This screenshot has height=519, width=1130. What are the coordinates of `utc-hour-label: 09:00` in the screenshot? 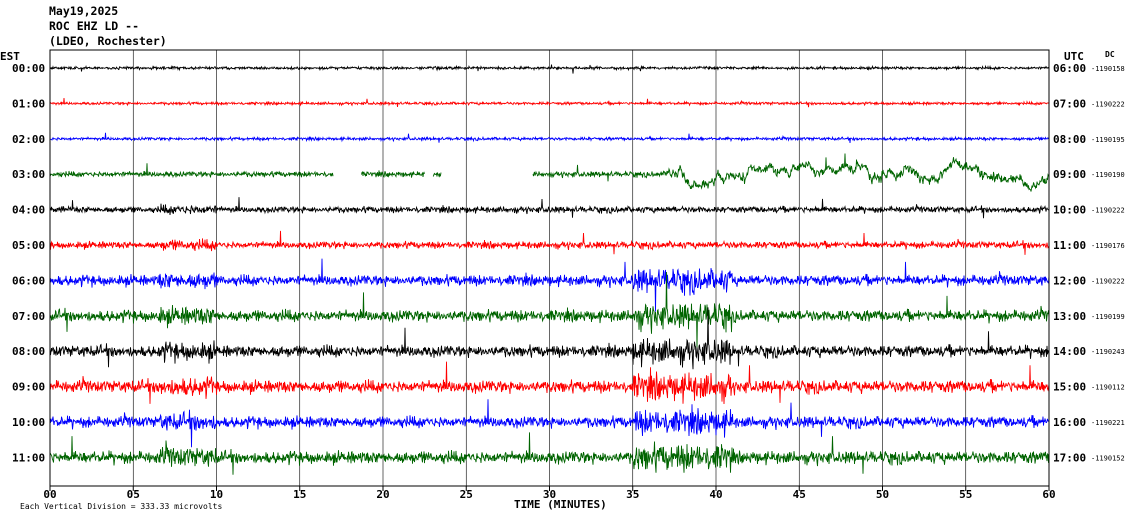 It's located at (1069, 174).